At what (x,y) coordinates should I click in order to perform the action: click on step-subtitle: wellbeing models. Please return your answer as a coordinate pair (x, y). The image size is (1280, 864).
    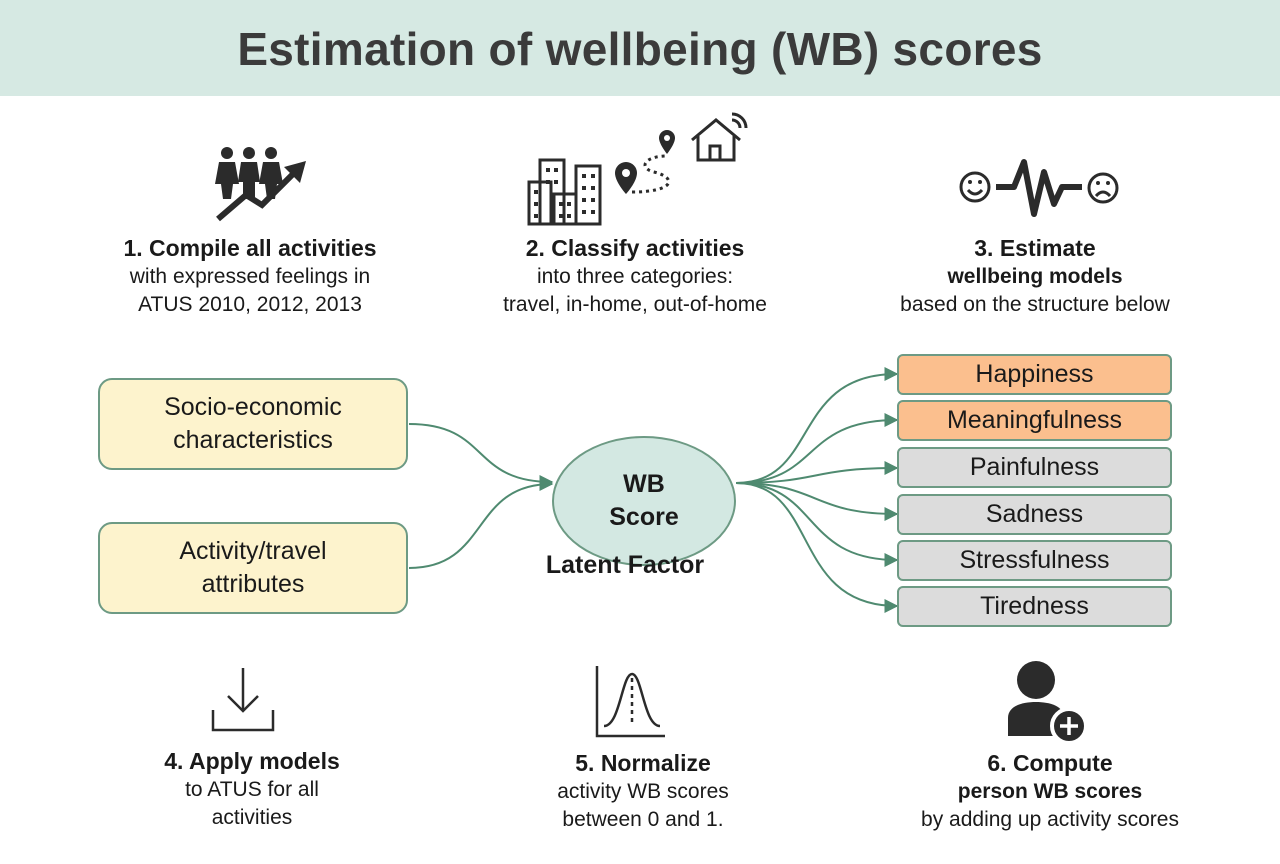
    Looking at the image, I should click on (1035, 276).